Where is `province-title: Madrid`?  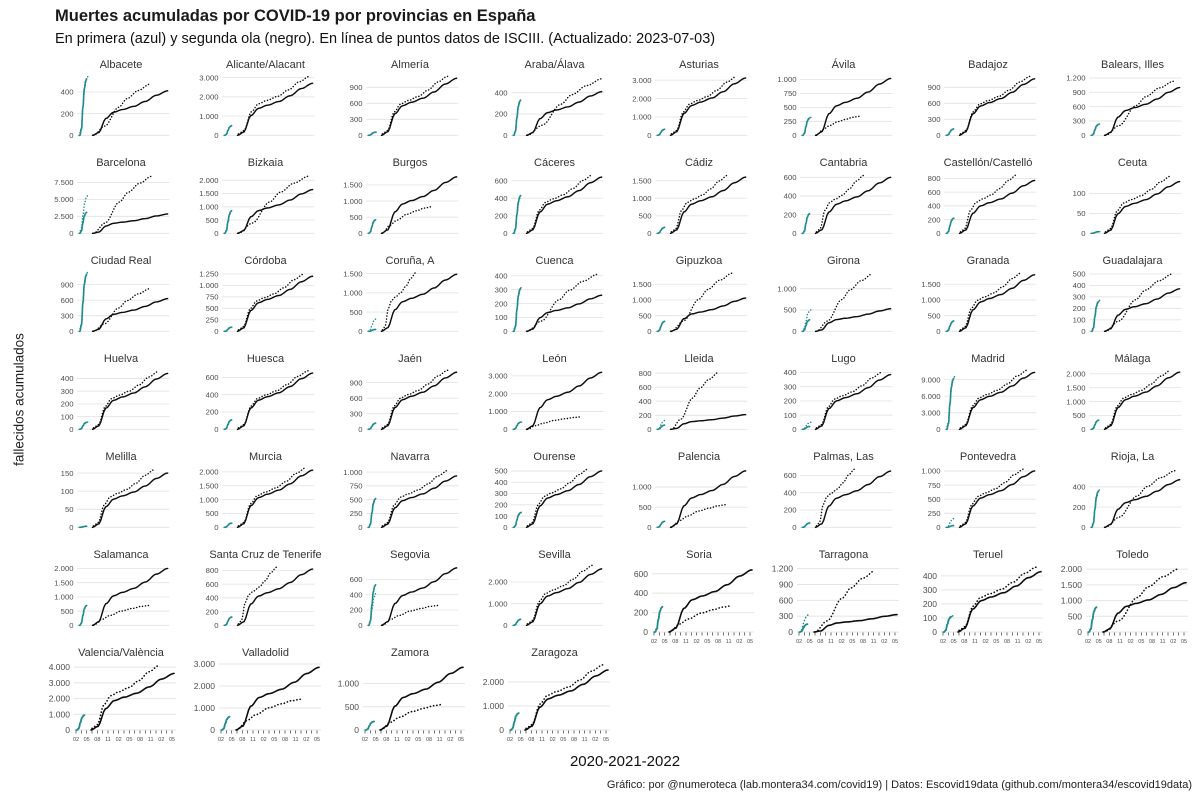 province-title: Madrid is located at coordinates (988, 359).